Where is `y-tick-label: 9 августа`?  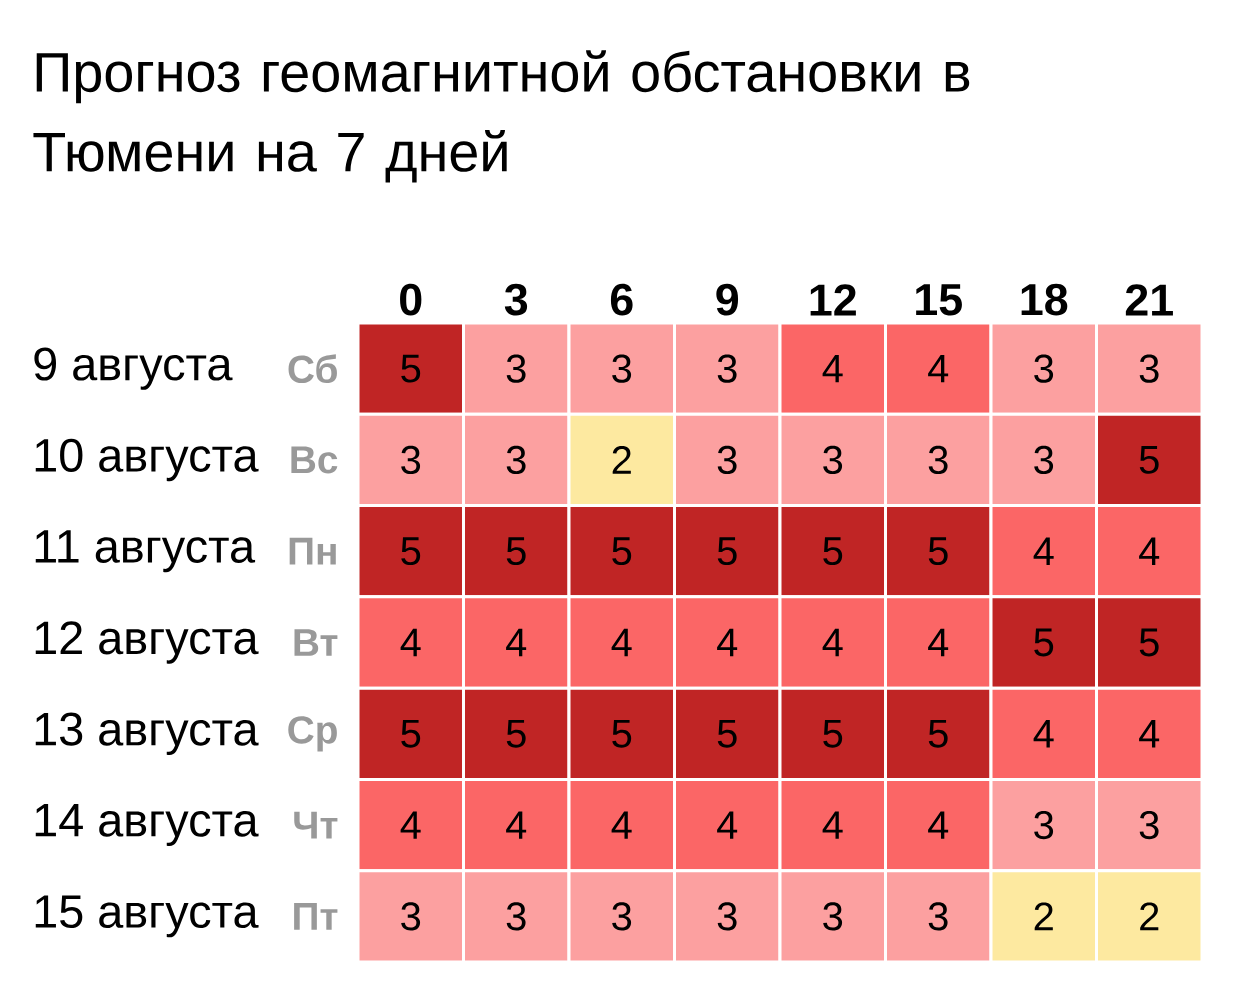
y-tick-label: 9 августа is located at coordinates (133, 368).